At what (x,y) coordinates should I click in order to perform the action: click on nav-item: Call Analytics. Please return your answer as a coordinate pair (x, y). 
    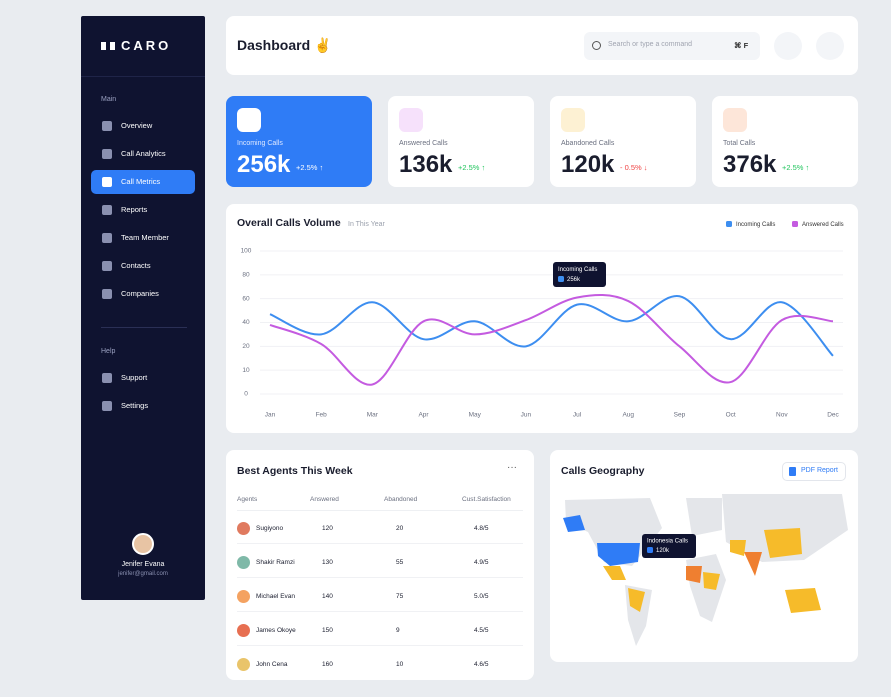
    Looking at the image, I should click on (143, 153).